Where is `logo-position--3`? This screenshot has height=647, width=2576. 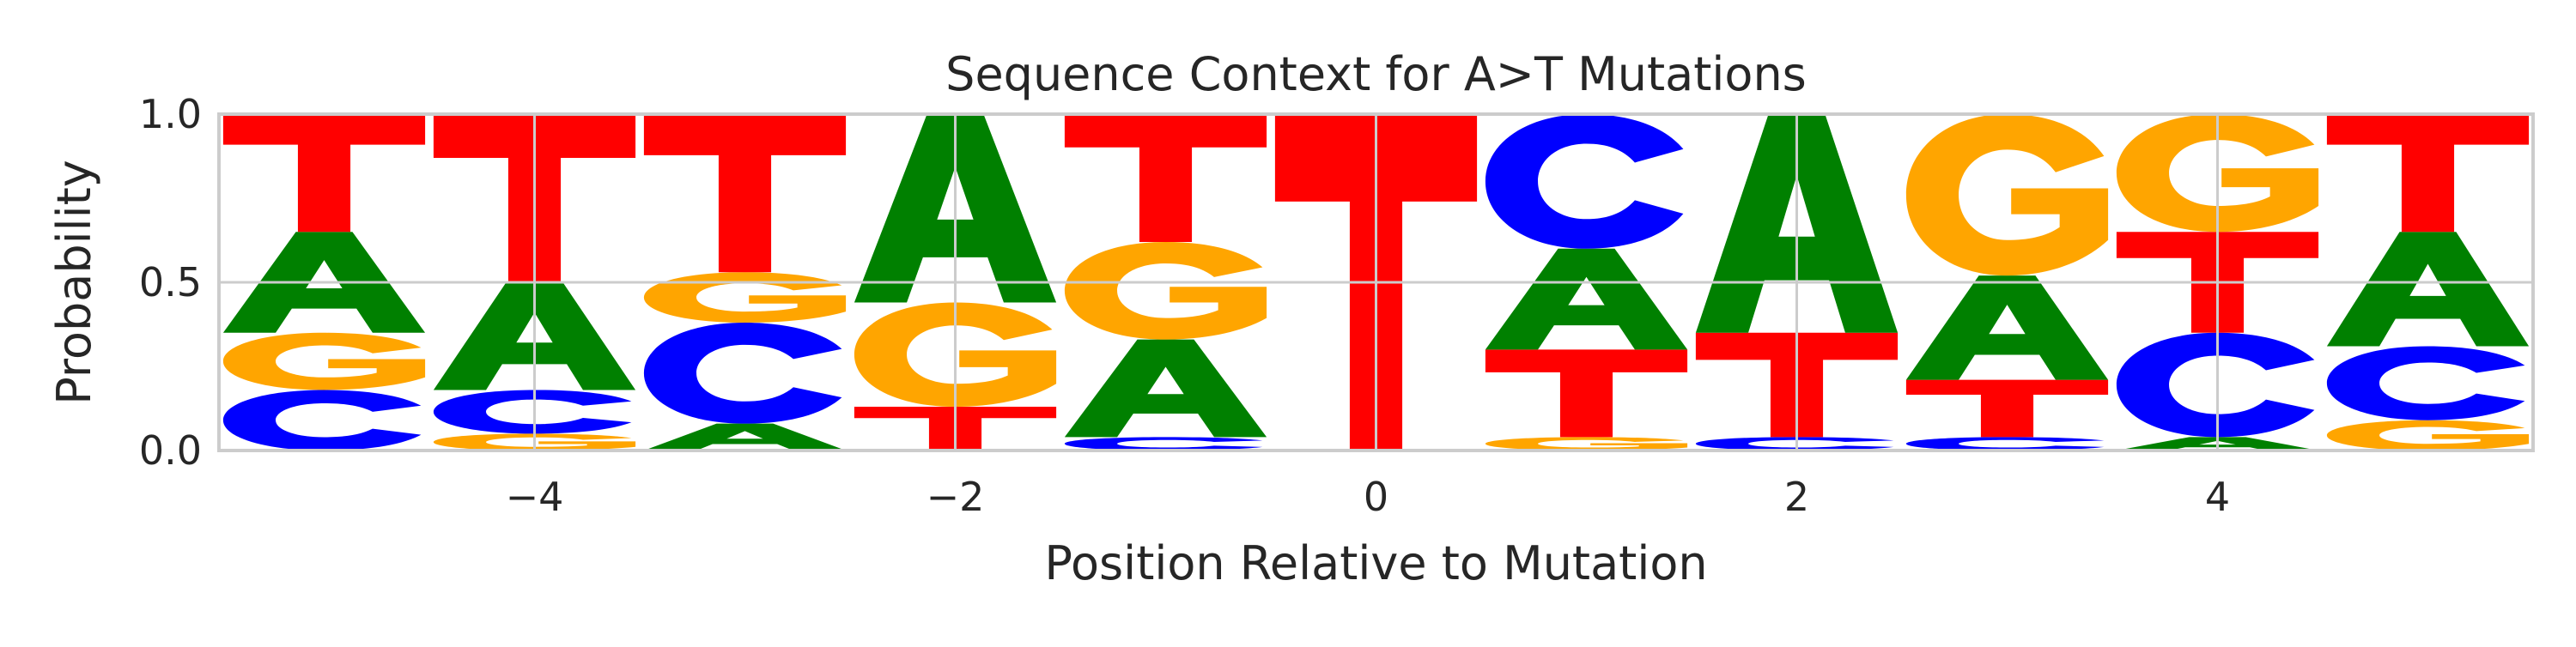 logo-position--3 is located at coordinates (745, 282).